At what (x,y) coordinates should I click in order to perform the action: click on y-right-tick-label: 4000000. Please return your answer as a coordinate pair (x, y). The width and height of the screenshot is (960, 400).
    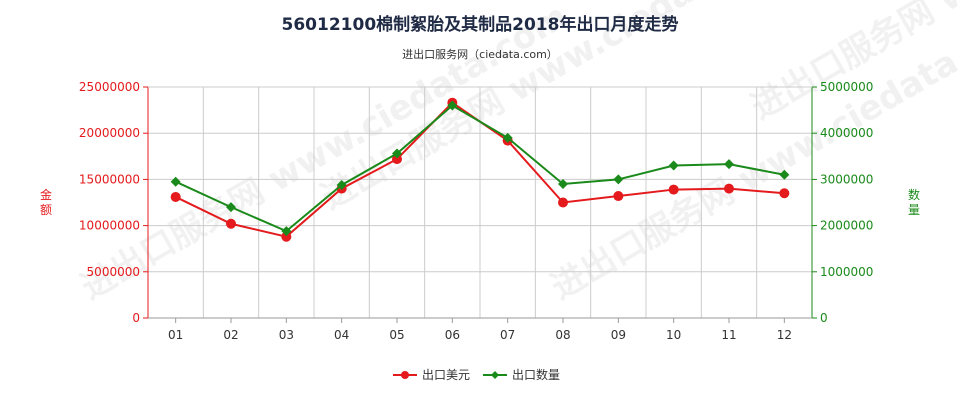
    Looking at the image, I should click on (846, 133).